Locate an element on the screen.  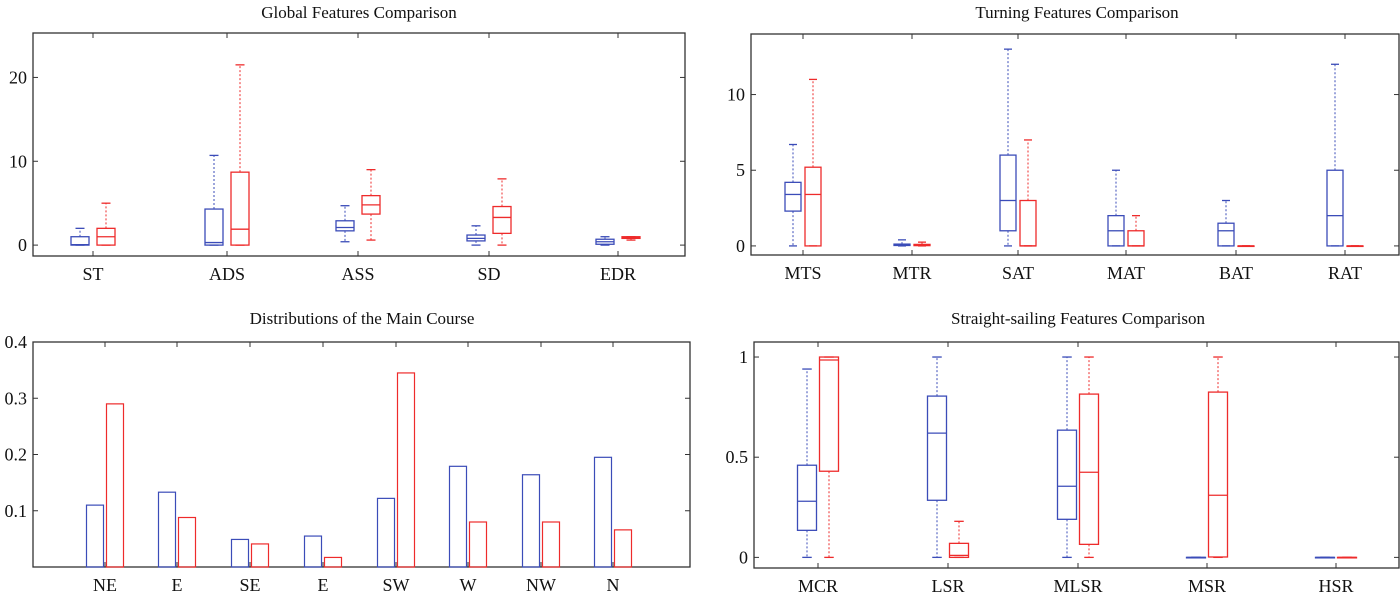
box-mtr-series2 is located at coordinates (922, 244).